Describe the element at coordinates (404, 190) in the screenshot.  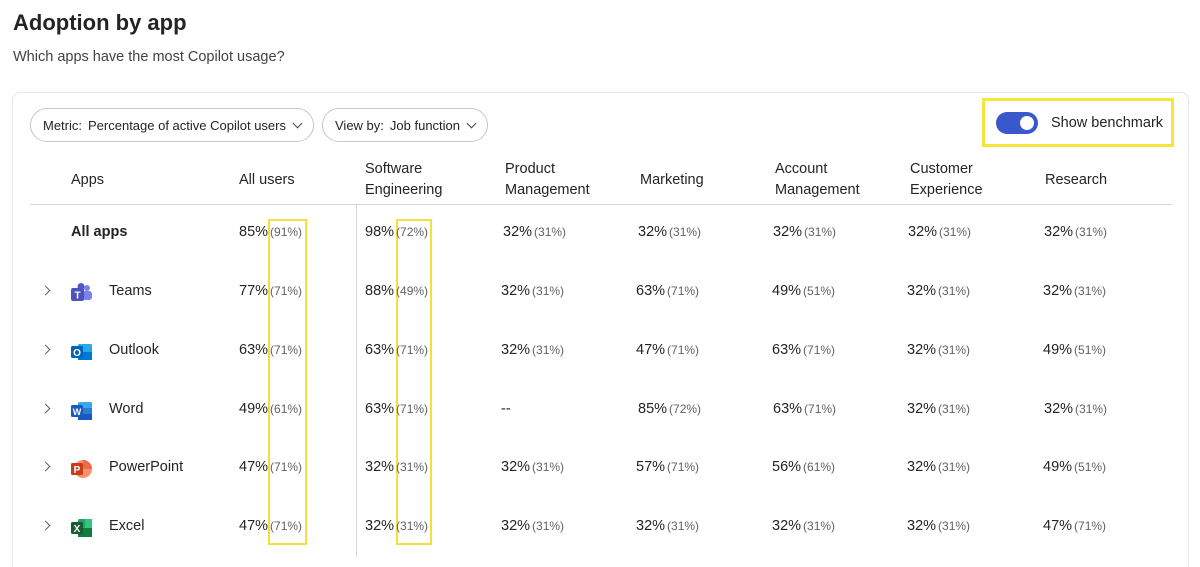
I see `column-header-line: Engineering` at that location.